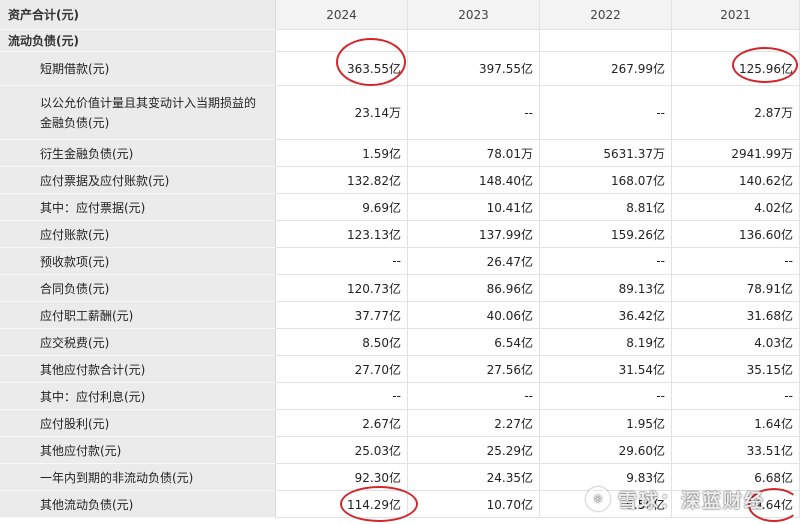 This screenshot has width=800, height=524. What do you see at coordinates (138, 504) in the screenshot?
I see `row-label: 其他流动负债(元)` at bounding box center [138, 504].